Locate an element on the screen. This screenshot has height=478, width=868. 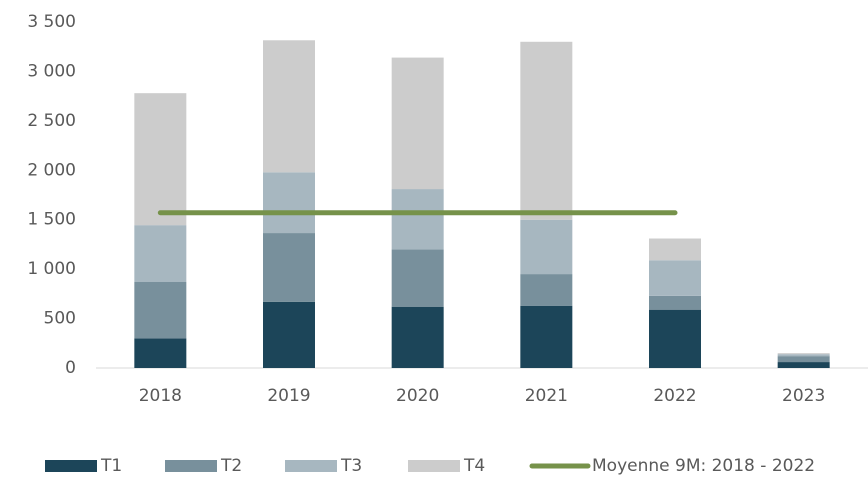
legend-label: T3 is located at coordinates (351, 466).